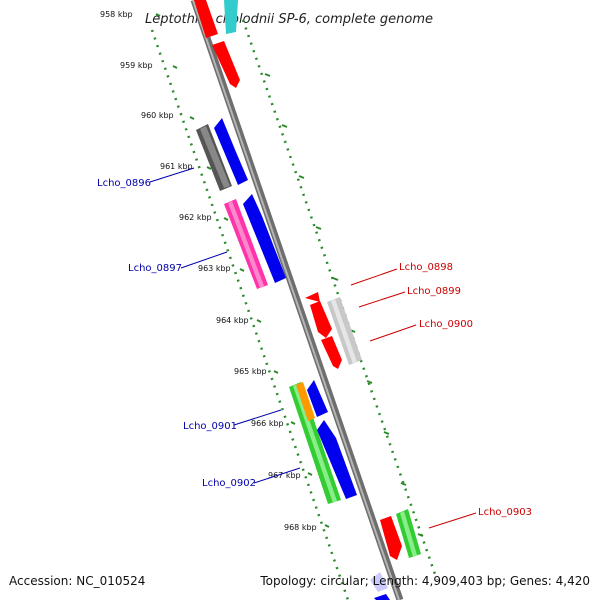 The height and width of the screenshot is (604, 600). Describe the element at coordinates (505, 512) in the screenshot. I see `gene-label-lcho-0903: Lcho_0903` at that location.